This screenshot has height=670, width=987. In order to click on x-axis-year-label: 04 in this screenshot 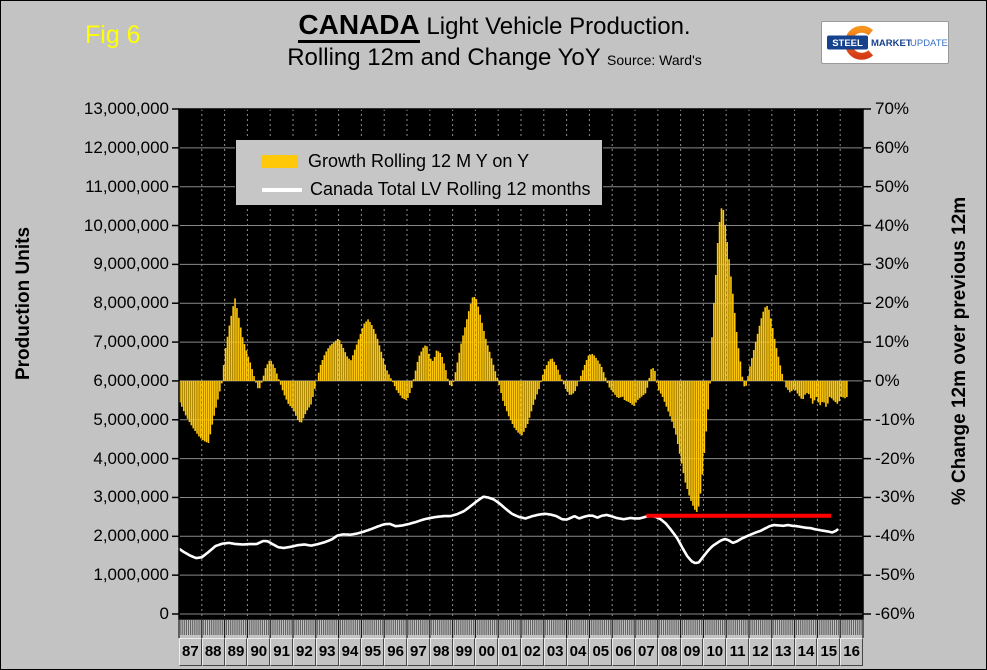, I will do `click(578, 652)`.